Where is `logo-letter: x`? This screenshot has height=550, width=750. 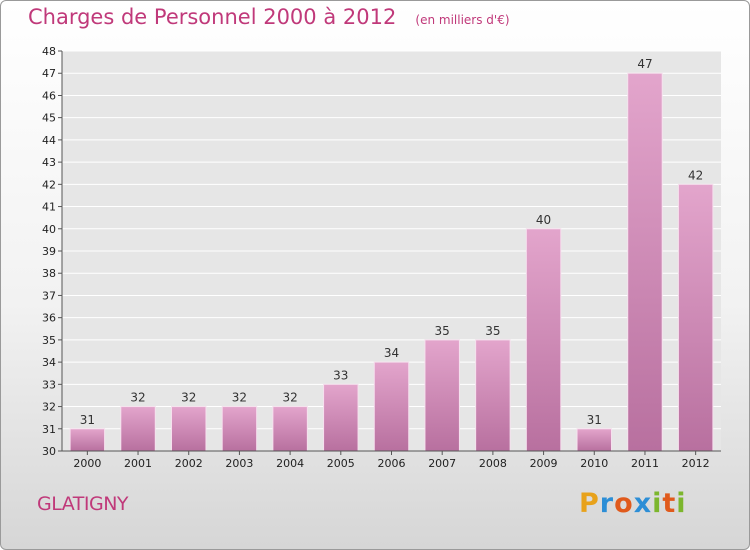 logo-letter: x is located at coordinates (643, 503).